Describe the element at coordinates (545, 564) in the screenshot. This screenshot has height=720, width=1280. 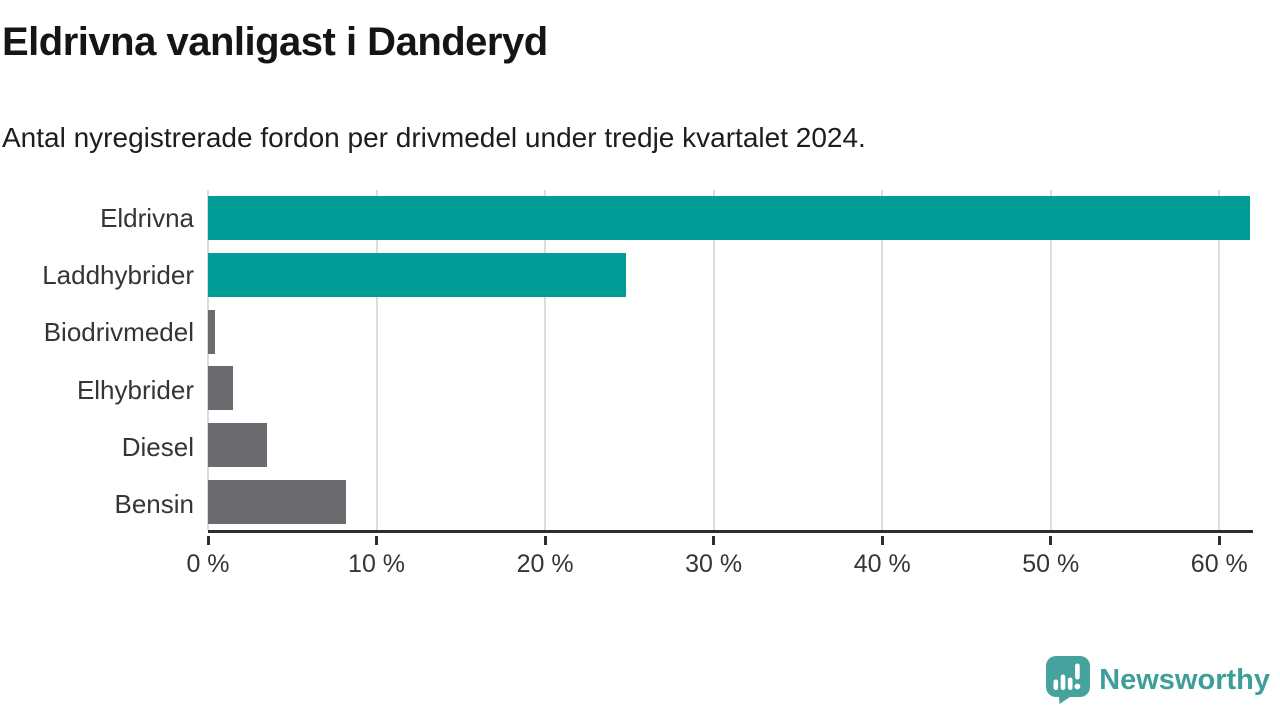
I see `tick-label: 20 %` at that location.